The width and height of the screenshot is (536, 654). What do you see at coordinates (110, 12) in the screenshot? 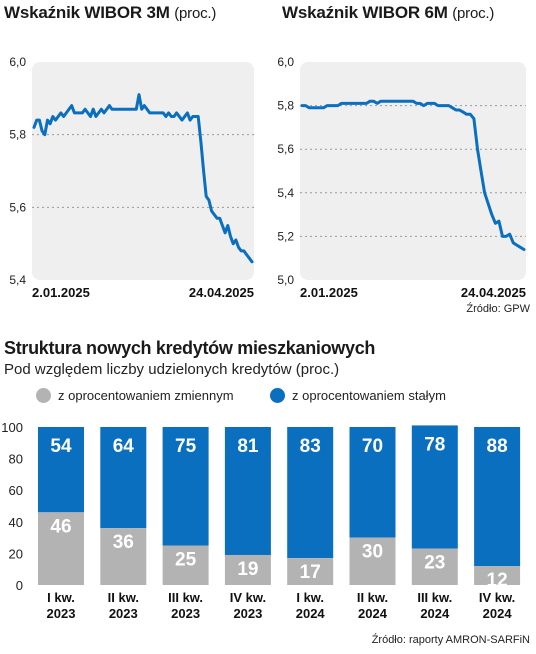
I see `wibor3m-title: Wskaźnik WIBOR 3M (proc.)` at bounding box center [110, 12].